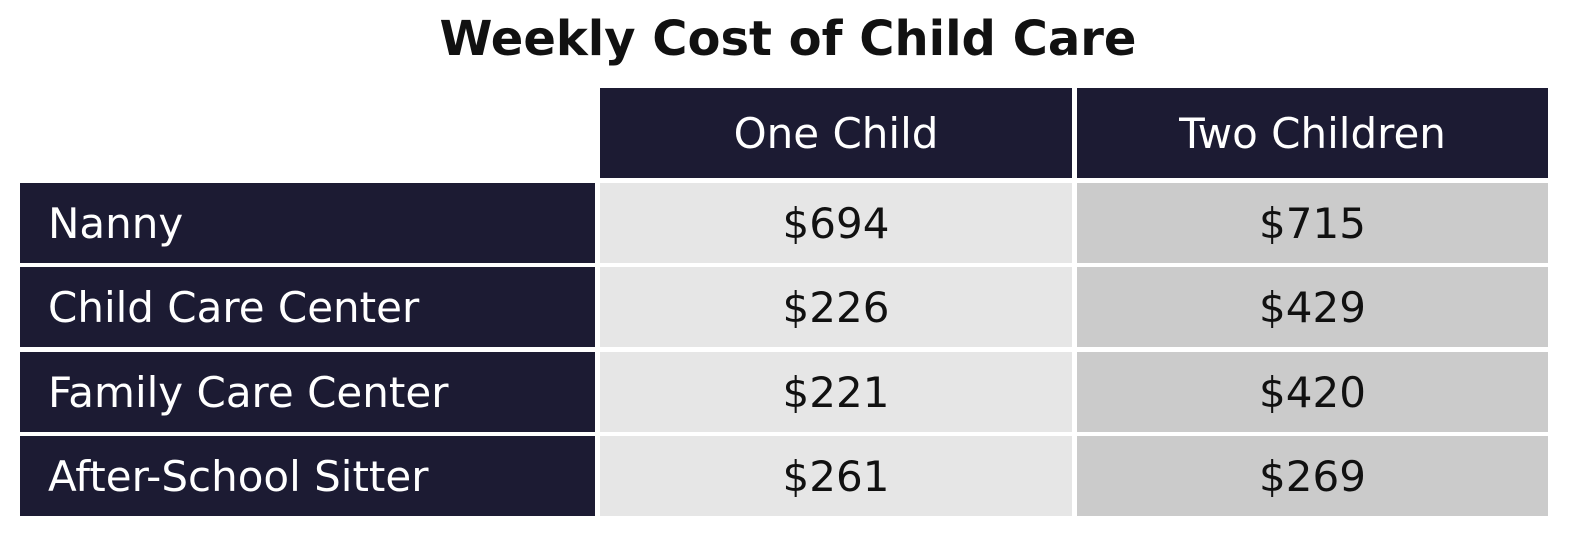 This screenshot has height=540, width=1576. I want to click on cell-after-school-sitter-one-child: $261, so click(836, 476).